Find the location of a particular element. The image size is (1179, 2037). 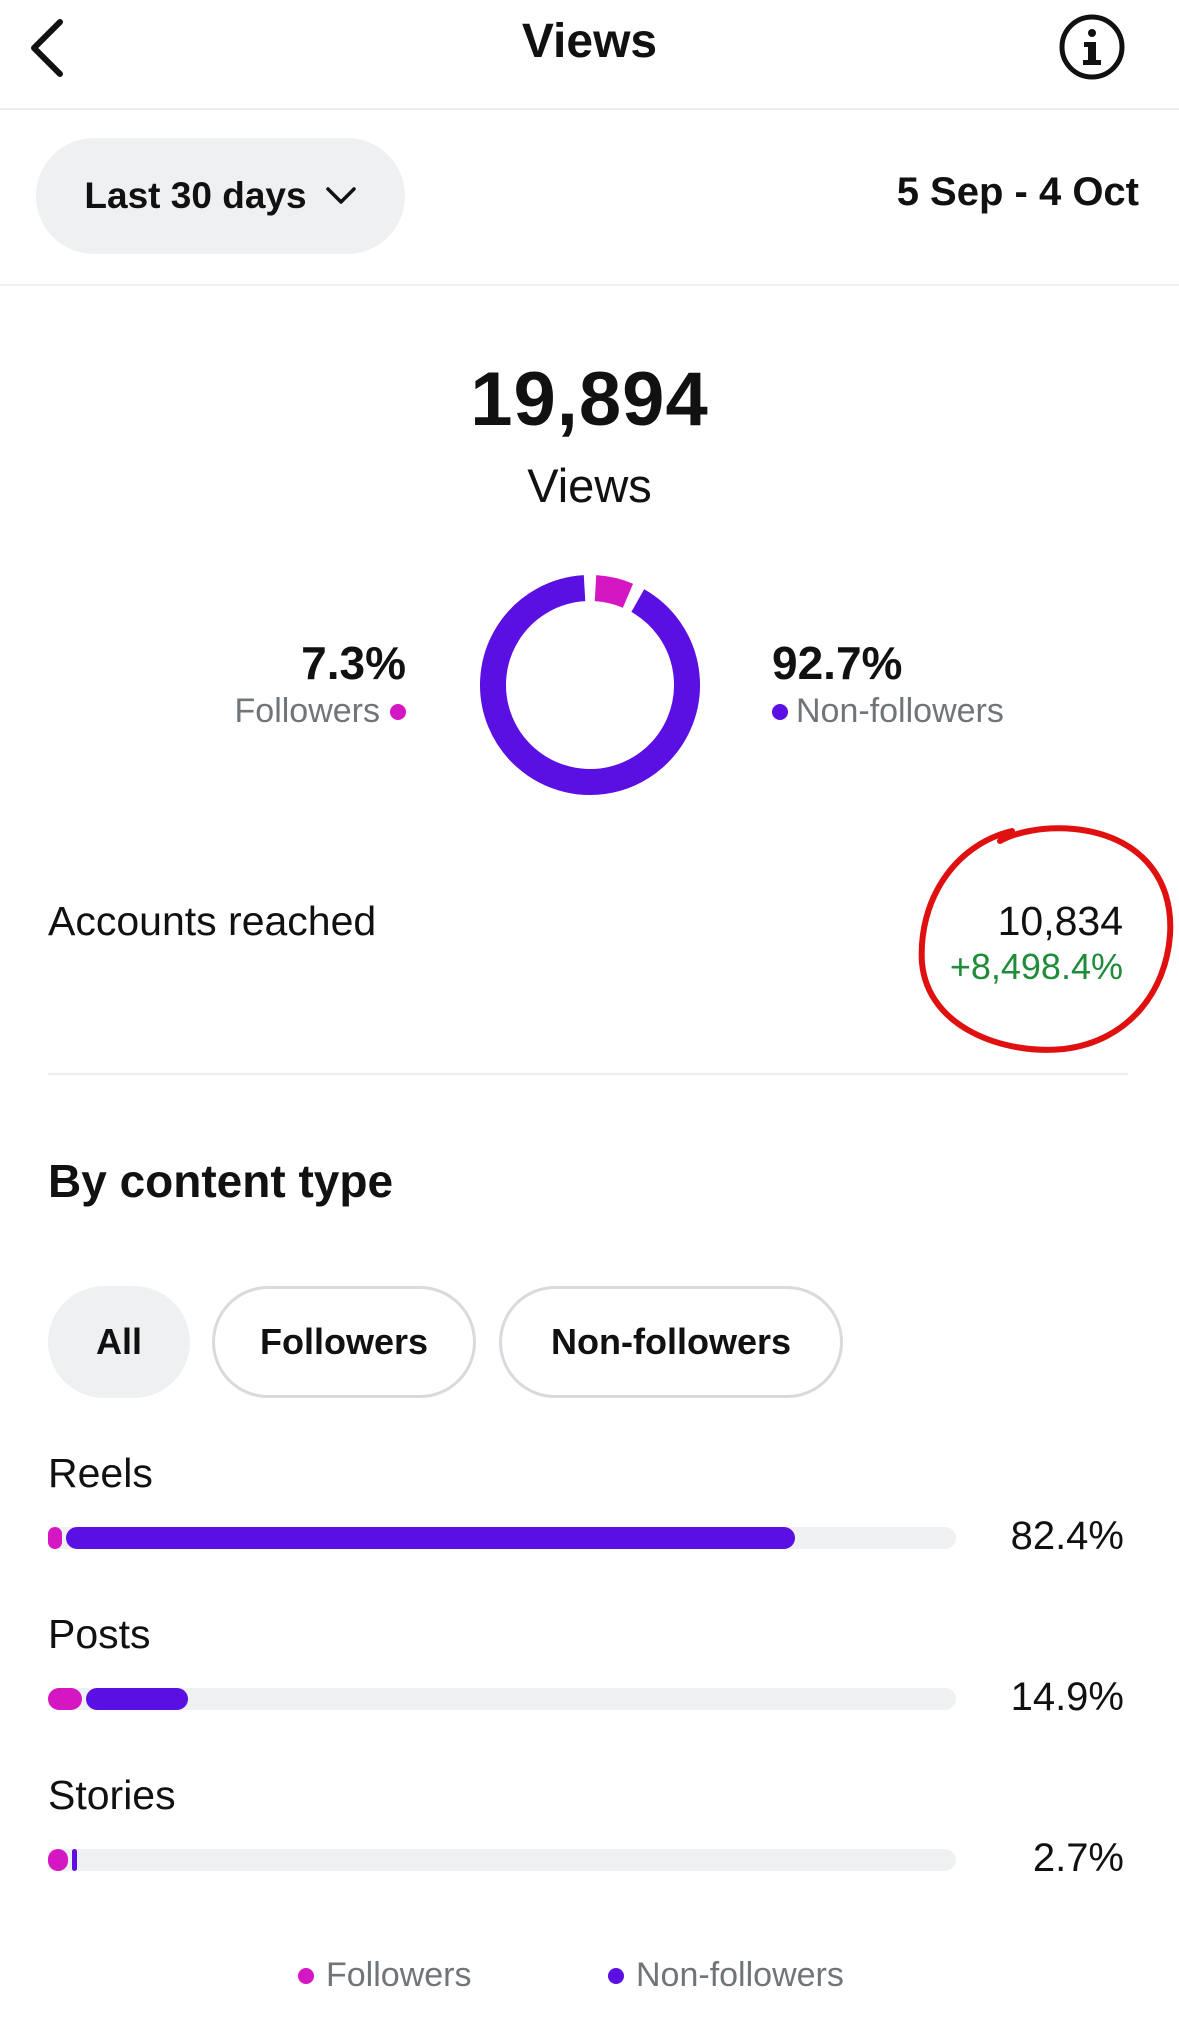

stories-followers-segment is located at coordinates (58, 1860).